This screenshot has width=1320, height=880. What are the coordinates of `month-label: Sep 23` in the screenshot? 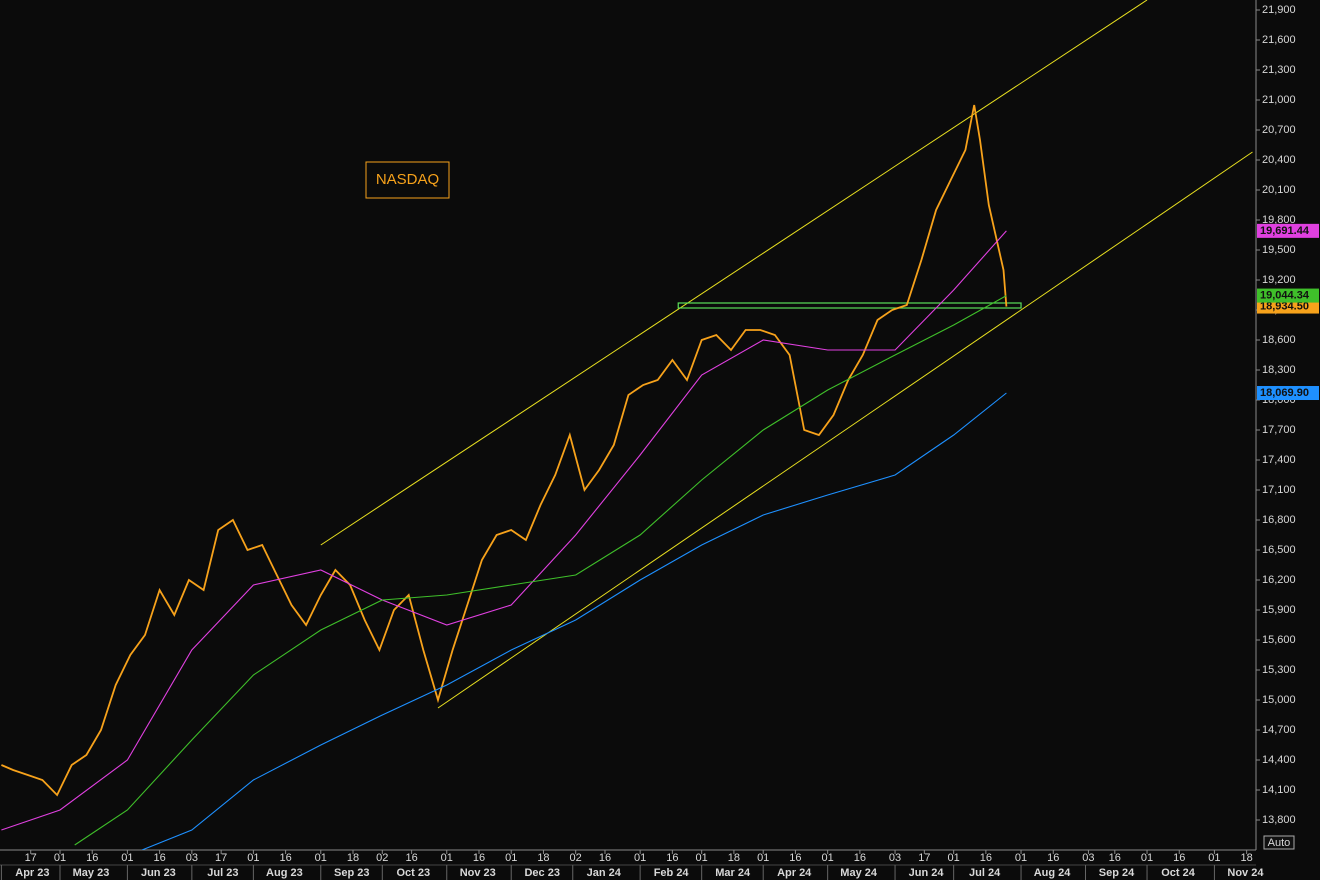 It's located at (351, 873).